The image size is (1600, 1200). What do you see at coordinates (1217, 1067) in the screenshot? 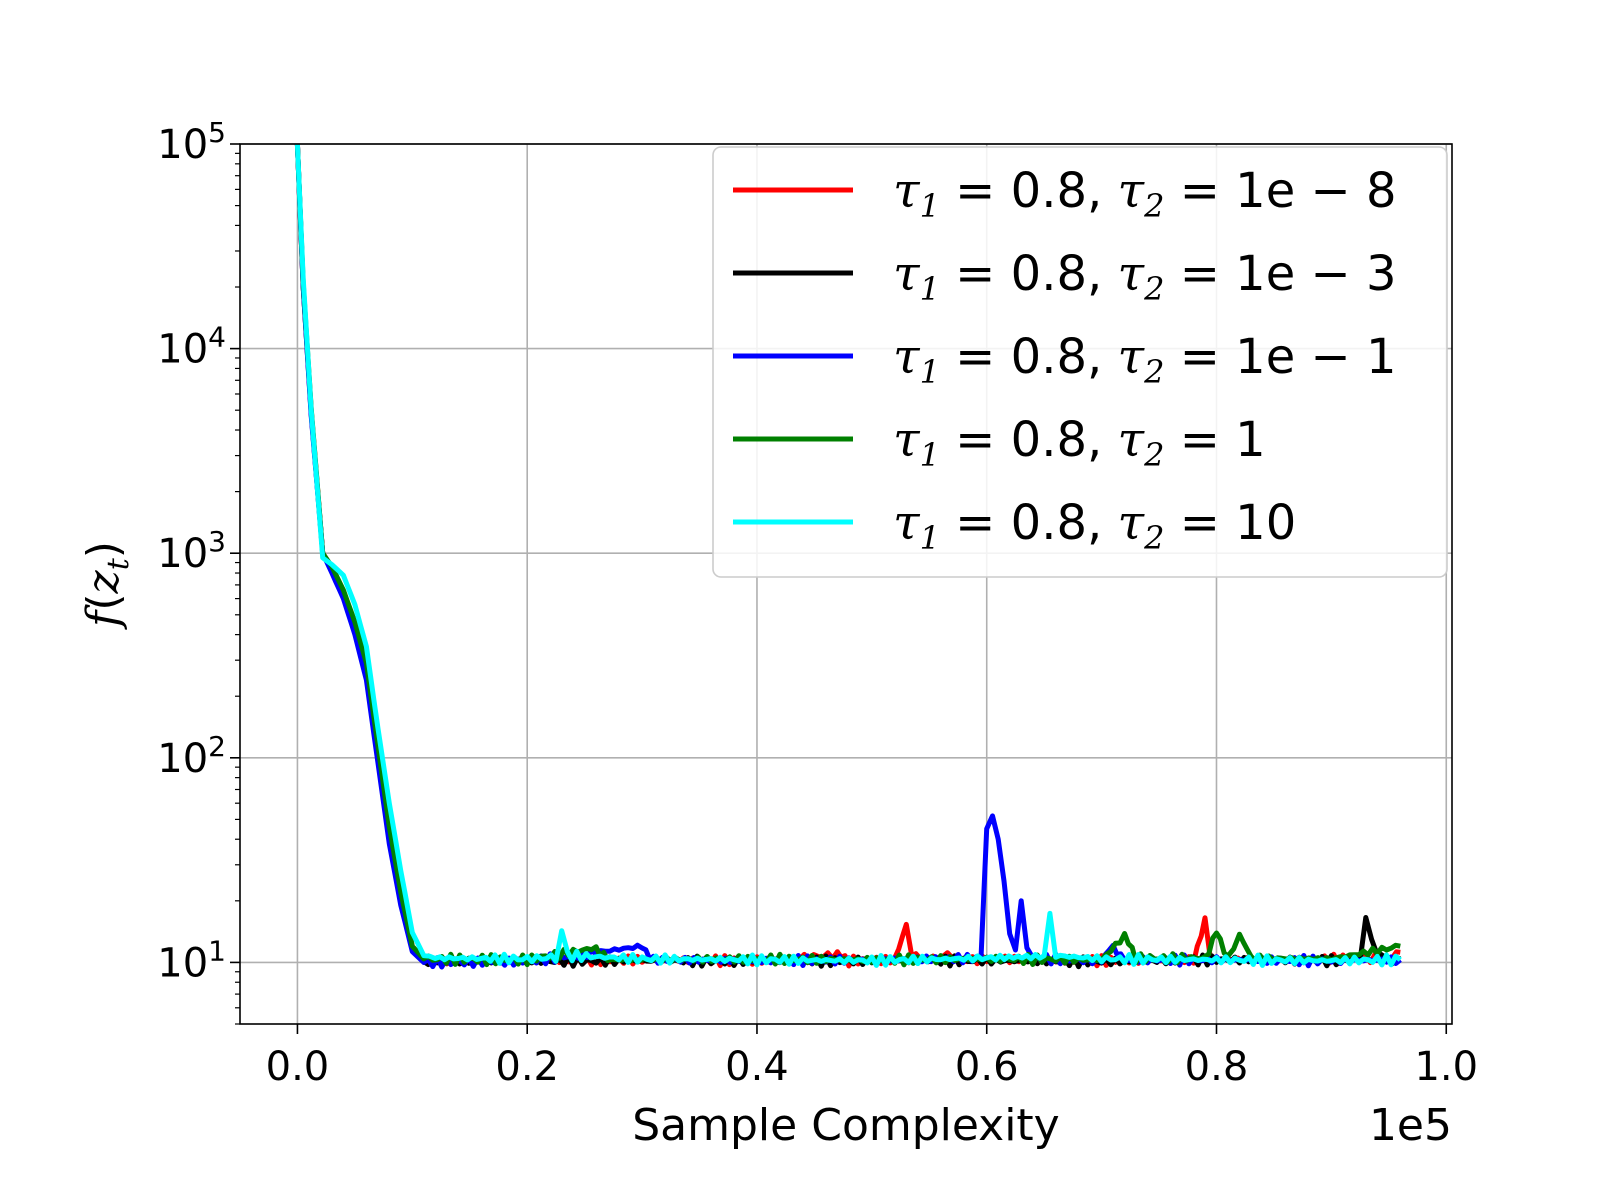
I see `x-tick-label-4: 0.8` at bounding box center [1217, 1067].